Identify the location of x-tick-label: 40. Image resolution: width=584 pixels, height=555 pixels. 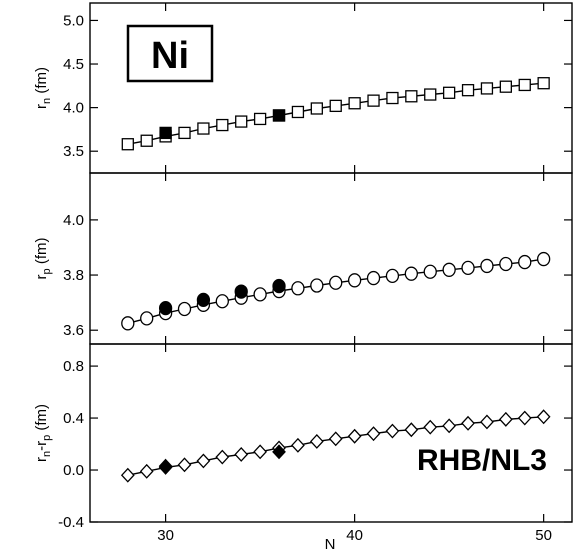
(354, 535).